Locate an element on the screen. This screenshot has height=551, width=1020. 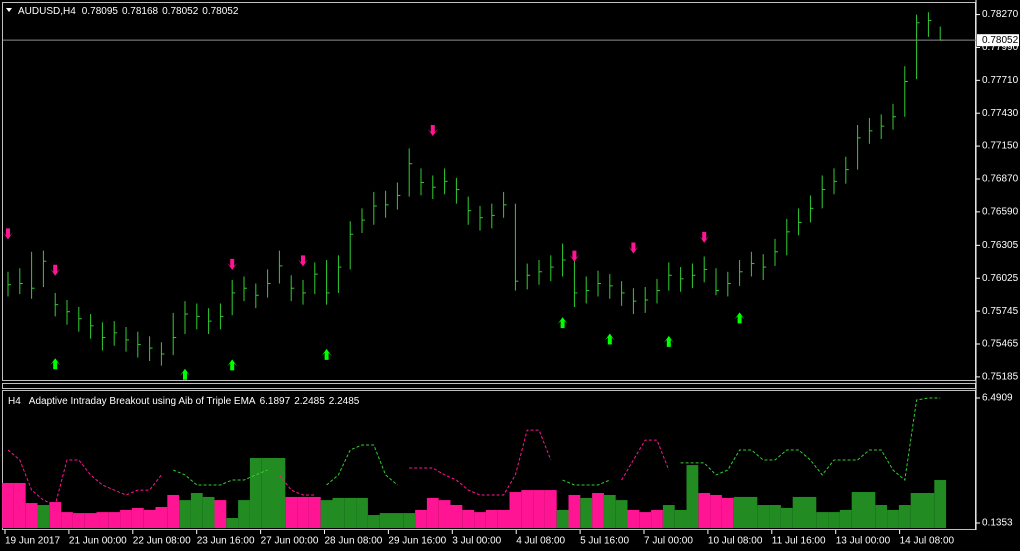
x-tick-label: 7 Jul 00:00 is located at coordinates (668, 541).